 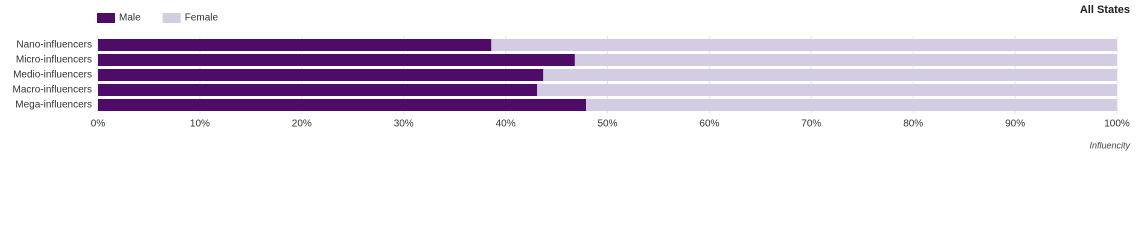 What do you see at coordinates (53, 105) in the screenshot?
I see `y-tick-label: Mega-influencers` at bounding box center [53, 105].